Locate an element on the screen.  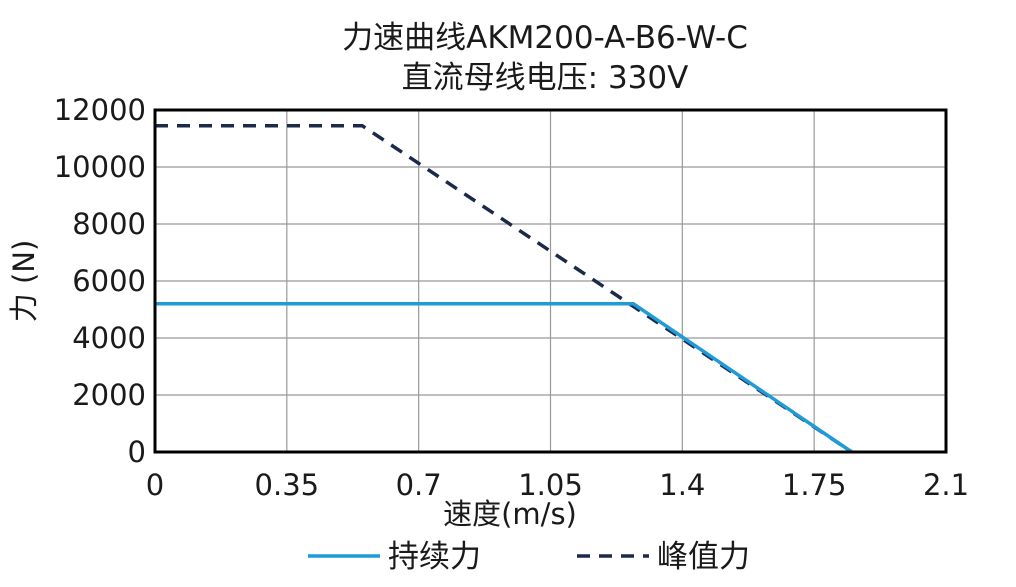
x-tick-labels: 0 0.35 0.7 1.05 1.4 1.75 2.1 is located at coordinates (557, 485).